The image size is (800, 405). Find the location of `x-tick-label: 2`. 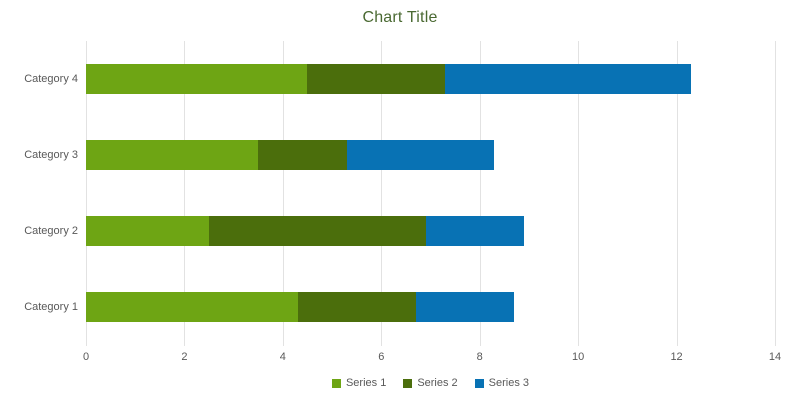

x-tick-label: 2 is located at coordinates (184, 357).